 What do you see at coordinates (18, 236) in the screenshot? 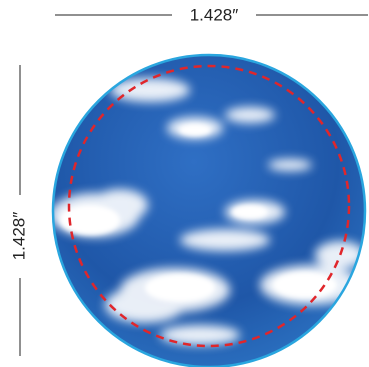
I see `height-label: 1.428″` at bounding box center [18, 236].